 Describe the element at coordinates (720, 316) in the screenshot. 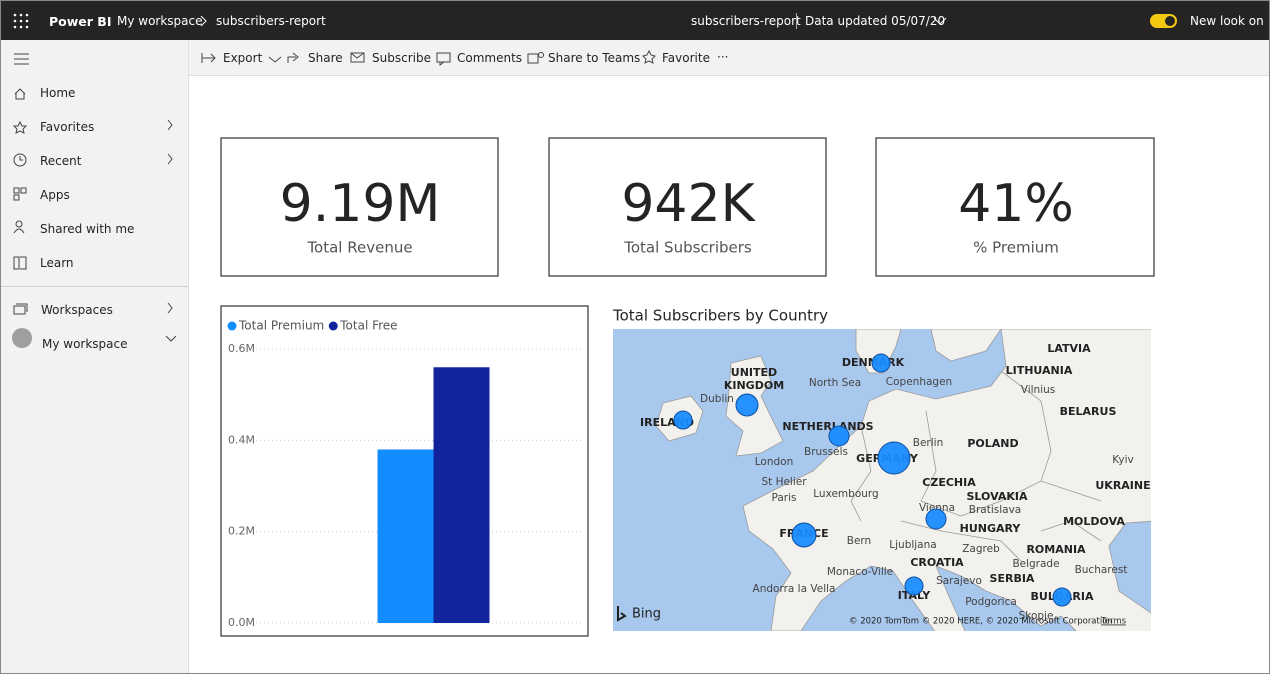

I see `map-title: Total Subscribers by Country` at that location.